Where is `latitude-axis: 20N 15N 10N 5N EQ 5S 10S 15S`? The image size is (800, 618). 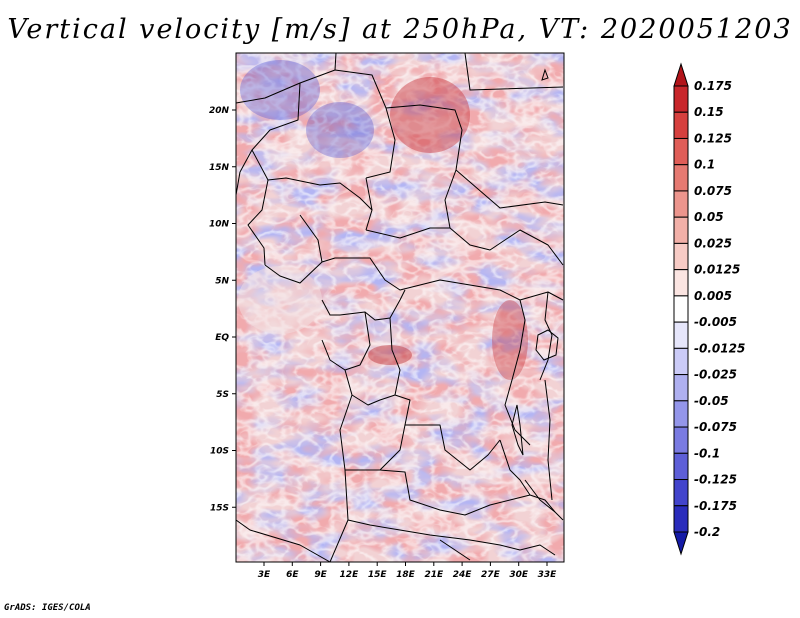
latitude-axis: 20N 15N 10N 5N EQ 5S 10S 15S is located at coordinates (222, 309).